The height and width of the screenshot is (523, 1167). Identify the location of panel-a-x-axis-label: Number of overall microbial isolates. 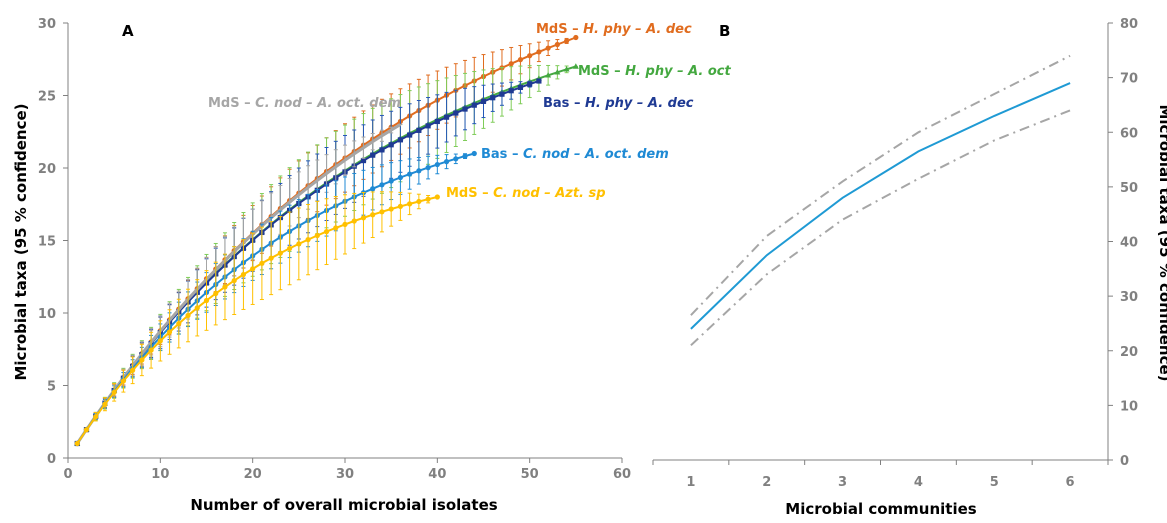
(343, 505).